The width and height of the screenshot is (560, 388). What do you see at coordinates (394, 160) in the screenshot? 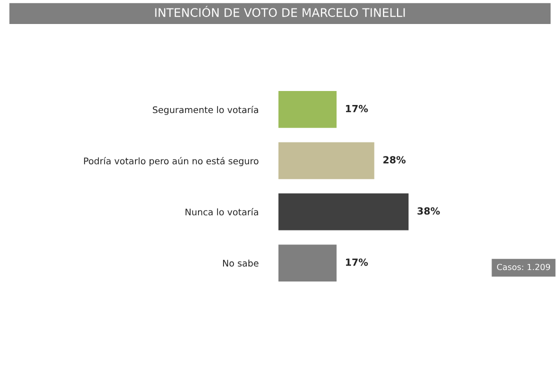
I see `data-label: 28%` at bounding box center [394, 160].